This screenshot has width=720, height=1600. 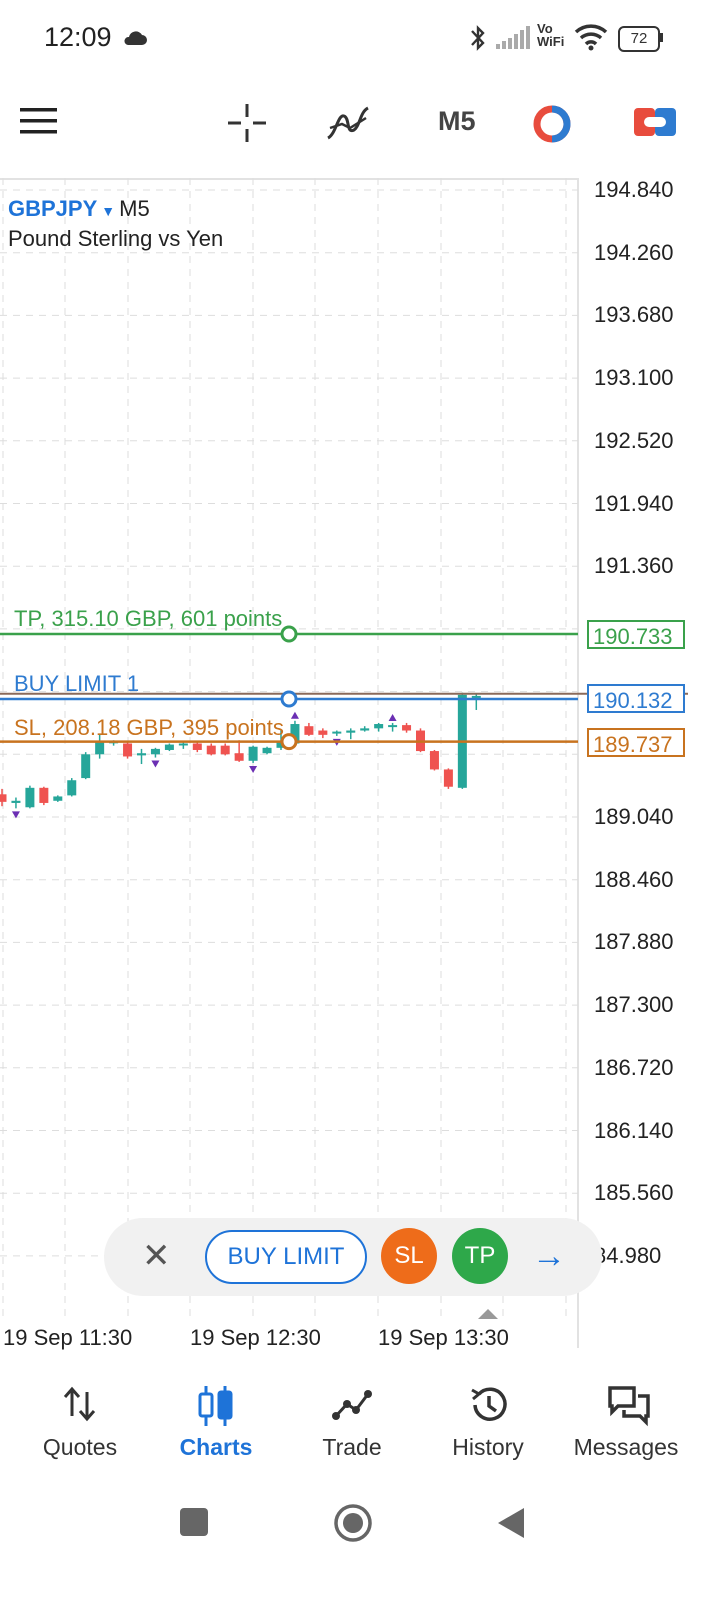 I want to click on status-bar: 12:09 Vo WiFi 72, so click(x=360, y=40).